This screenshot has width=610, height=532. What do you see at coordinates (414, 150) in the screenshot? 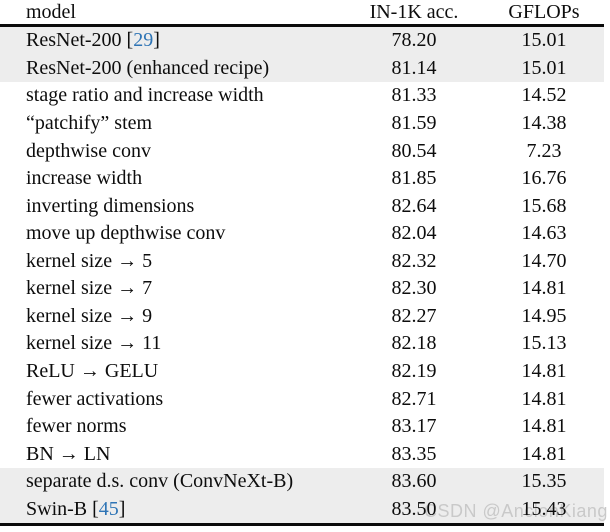
I see `acc-cell: 80.54` at bounding box center [414, 150].